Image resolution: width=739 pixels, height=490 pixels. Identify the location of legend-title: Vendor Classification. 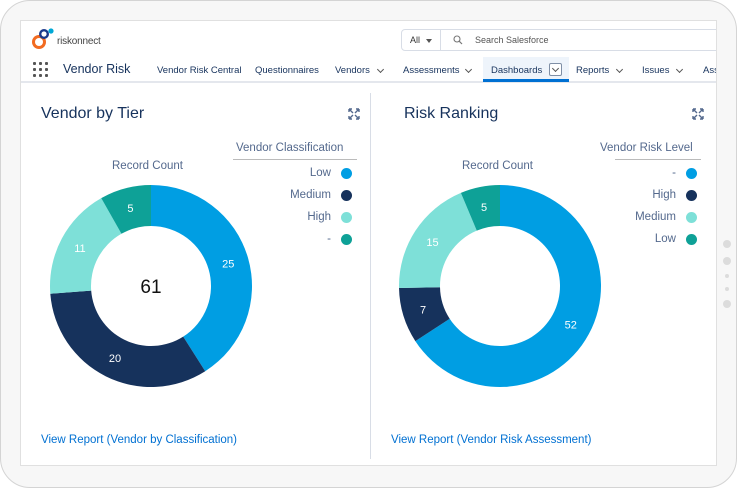
(290, 148).